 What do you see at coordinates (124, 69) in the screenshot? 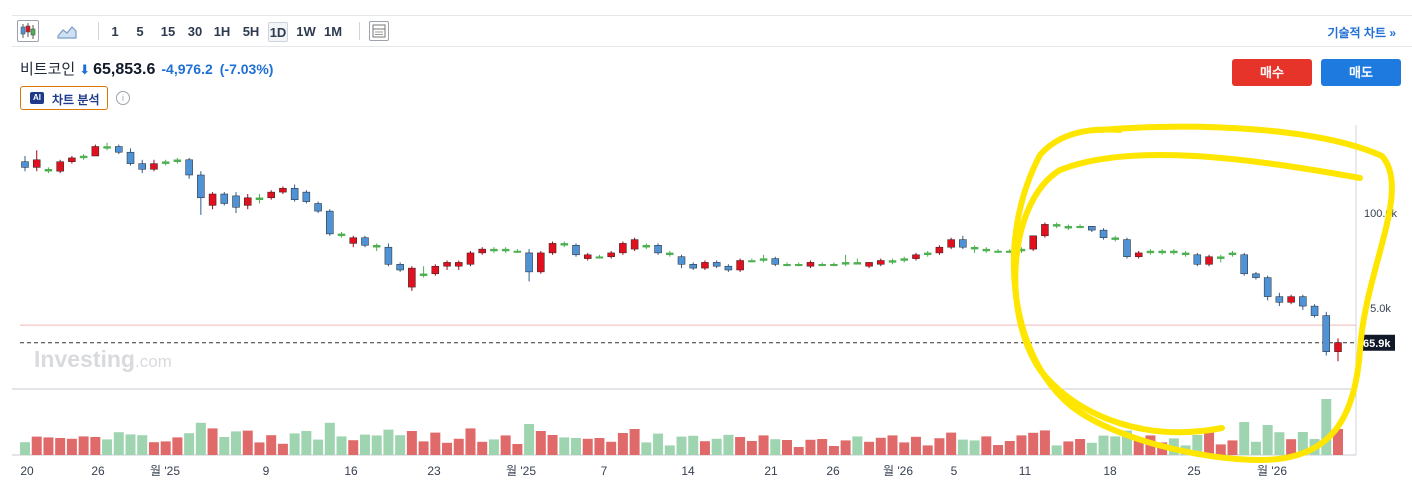
I see `last-price: 65,853.6` at bounding box center [124, 69].